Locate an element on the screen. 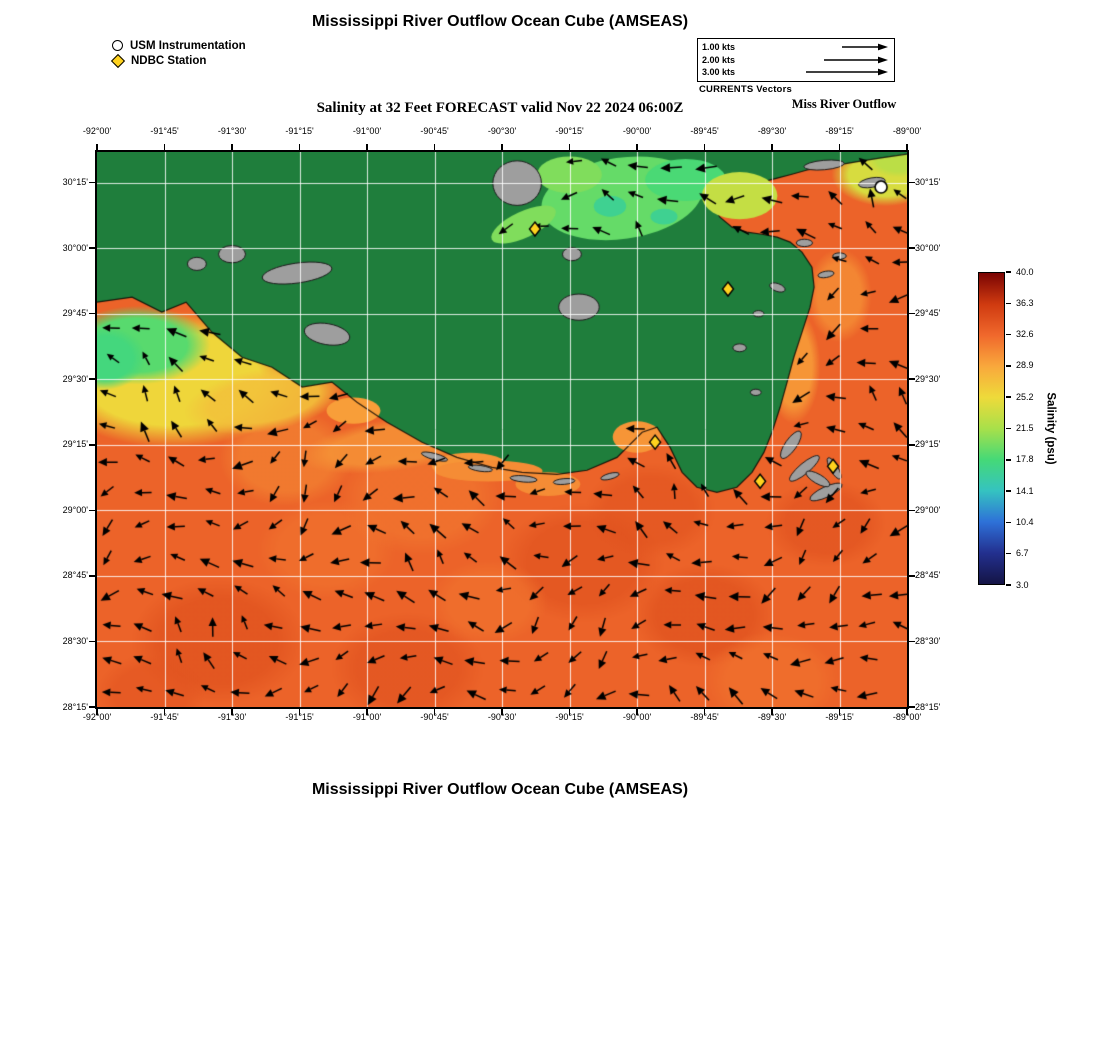 This screenshot has height=1050, width=1100. x-axis-tick-label-bottom: -92°00' is located at coordinates (97, 717).